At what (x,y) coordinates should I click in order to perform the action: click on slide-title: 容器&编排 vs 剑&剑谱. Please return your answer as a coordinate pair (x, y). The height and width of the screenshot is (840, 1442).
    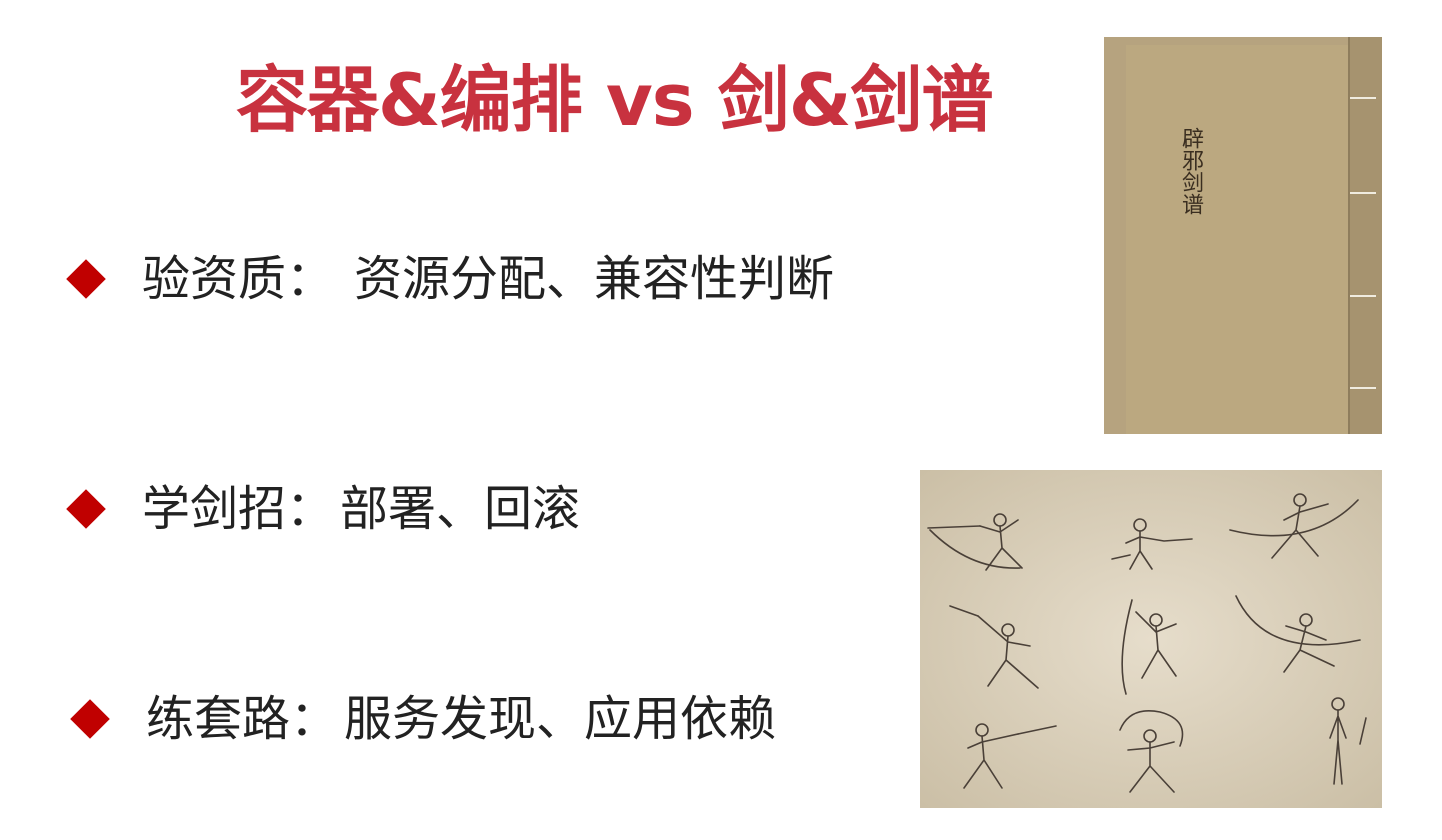
    Looking at the image, I should click on (615, 100).